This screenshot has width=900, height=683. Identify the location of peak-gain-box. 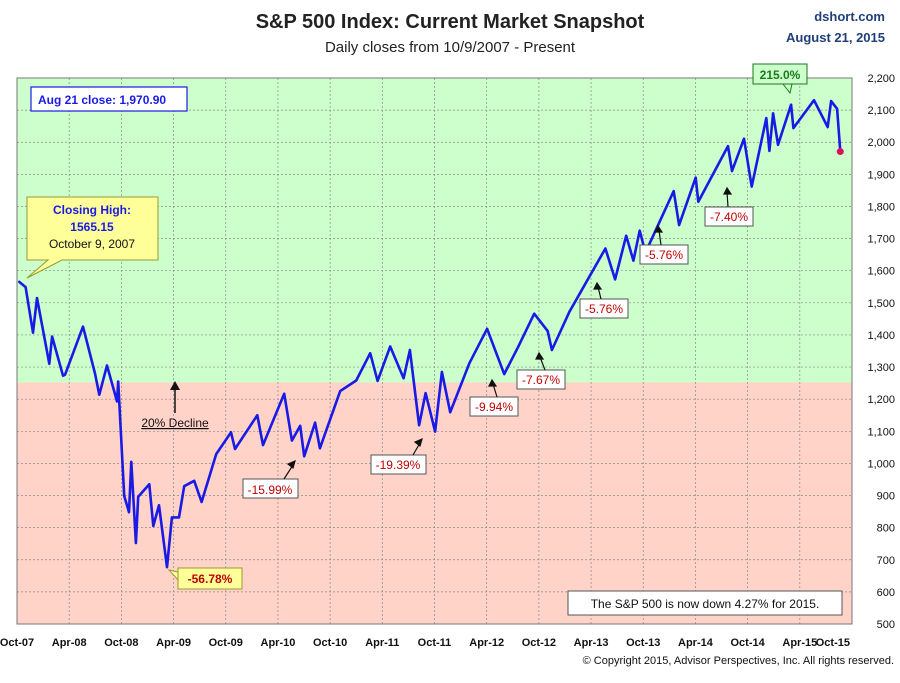
(780, 74).